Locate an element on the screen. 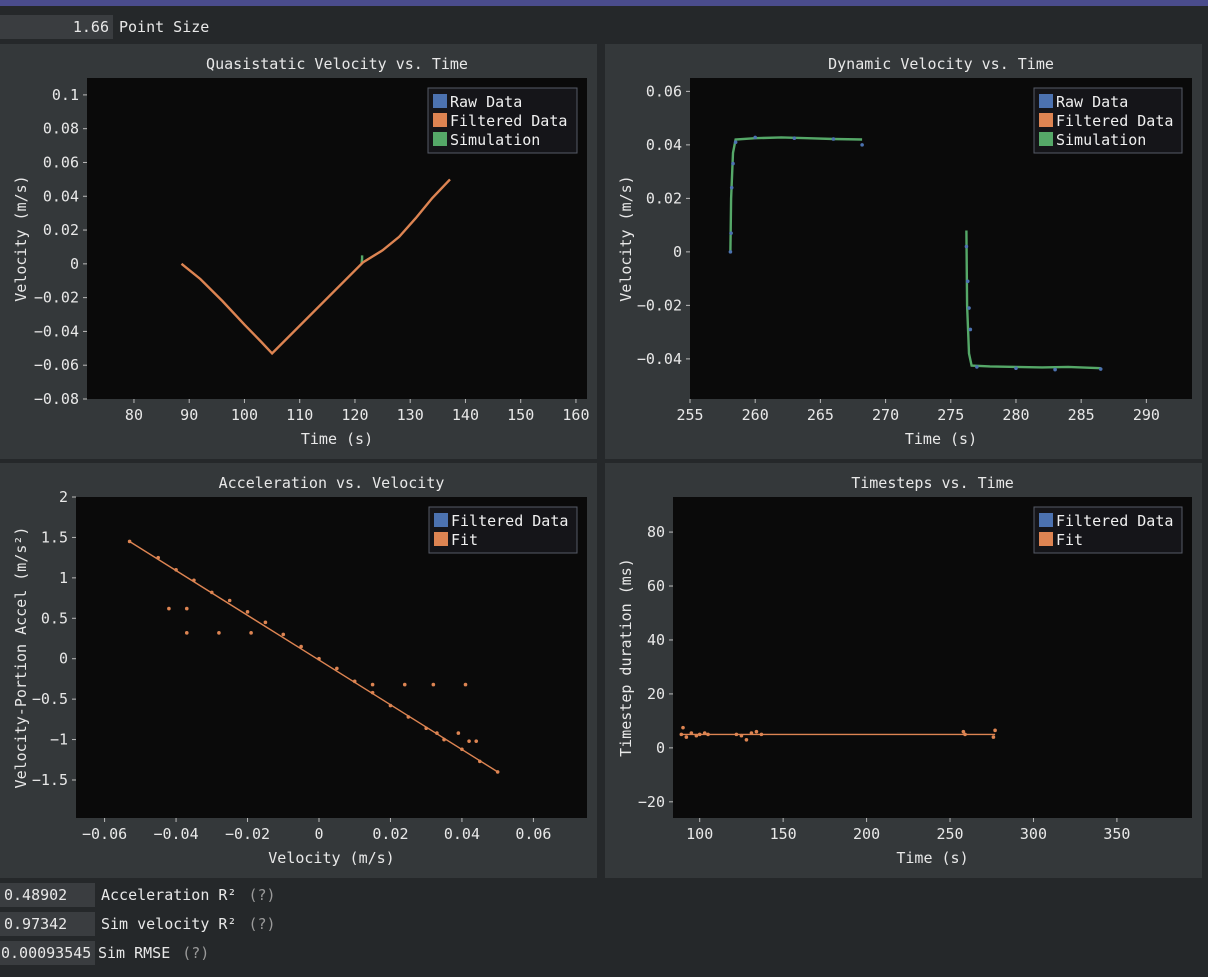  y-tick-label: 40 is located at coordinates (656, 640).